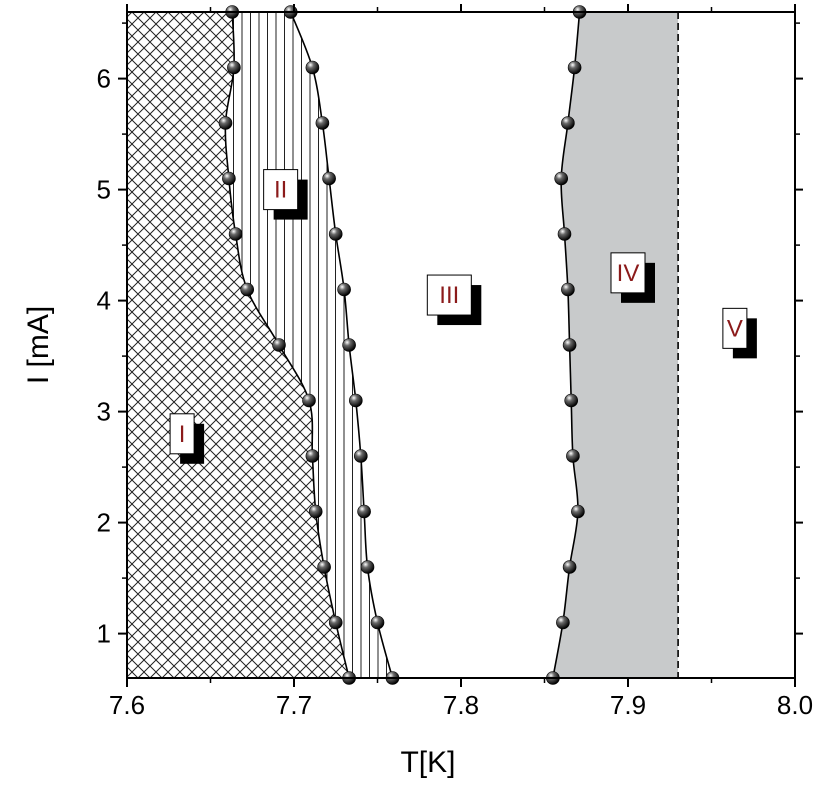 This screenshot has height=785, width=830. Describe the element at coordinates (461, 705) in the screenshot. I see `x-tick-label: 7.8` at that location.